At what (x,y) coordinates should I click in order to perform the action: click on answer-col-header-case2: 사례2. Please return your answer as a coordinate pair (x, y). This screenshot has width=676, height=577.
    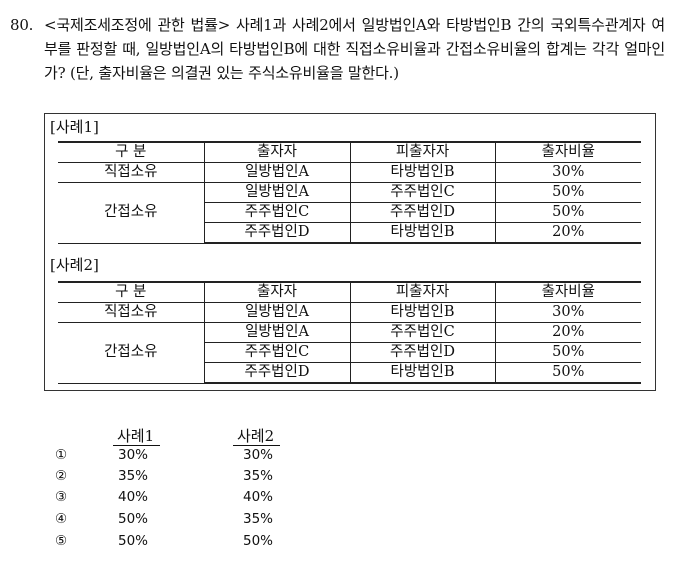
    Looking at the image, I should click on (257, 435).